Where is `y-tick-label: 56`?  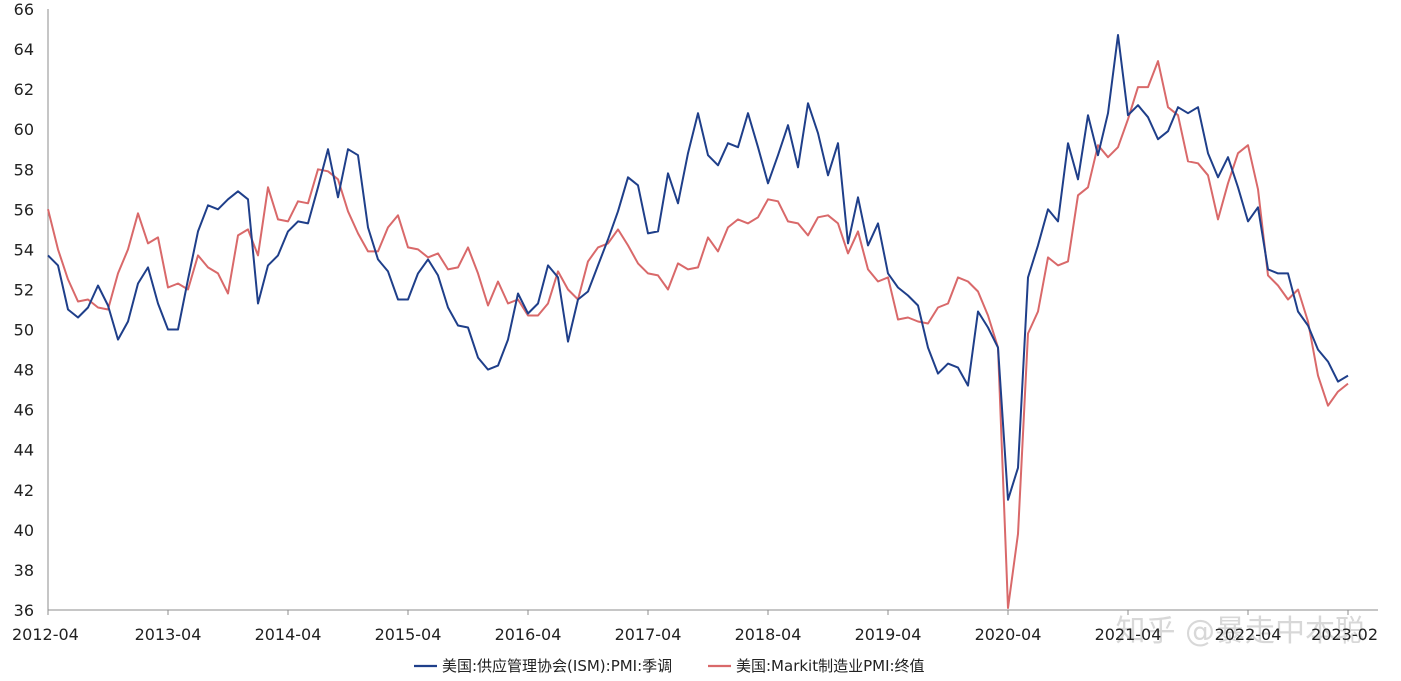
y-tick-label: 56 is located at coordinates (24, 209).